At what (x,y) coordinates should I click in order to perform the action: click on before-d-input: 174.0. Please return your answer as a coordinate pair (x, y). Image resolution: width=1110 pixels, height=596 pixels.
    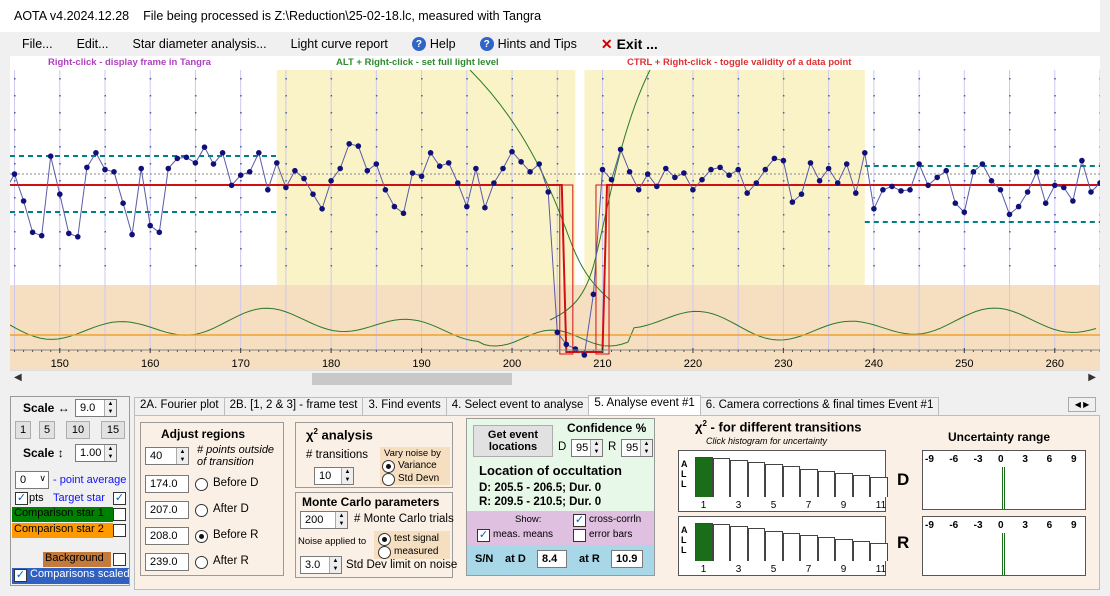
    Looking at the image, I should click on (167, 484).